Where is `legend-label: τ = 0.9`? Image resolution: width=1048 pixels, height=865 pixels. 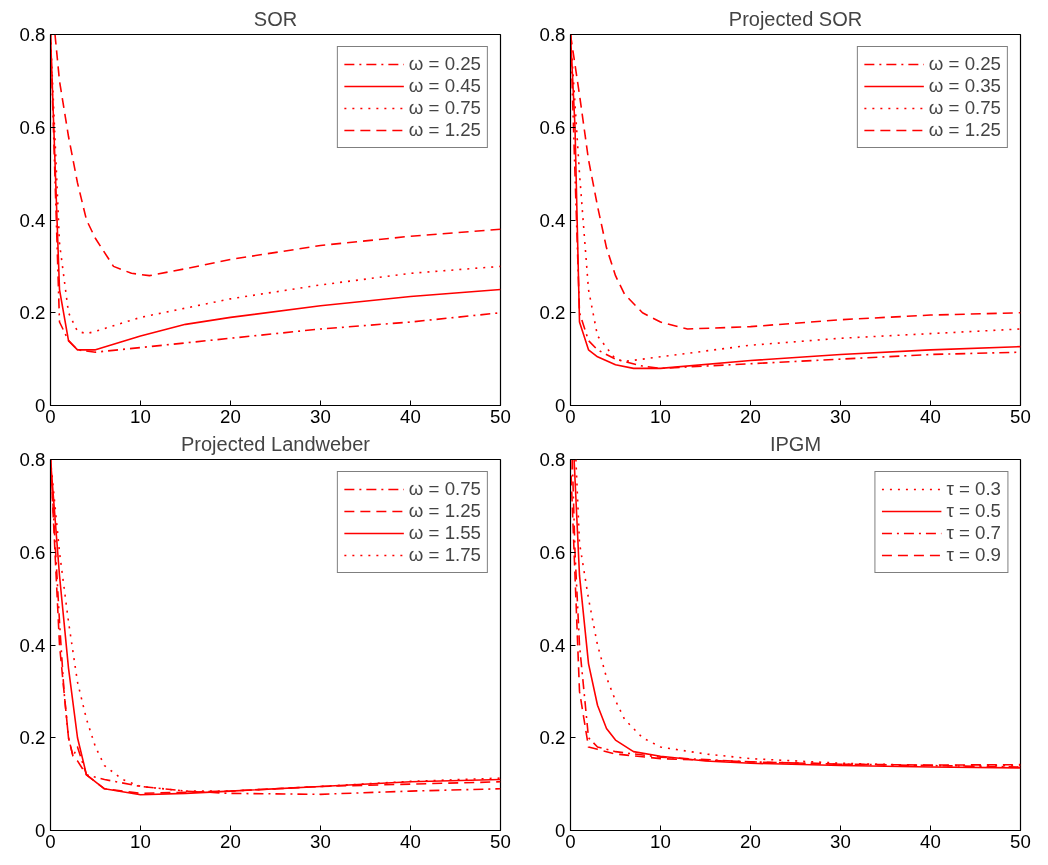
legend-label: τ = 0.9 is located at coordinates (973, 555).